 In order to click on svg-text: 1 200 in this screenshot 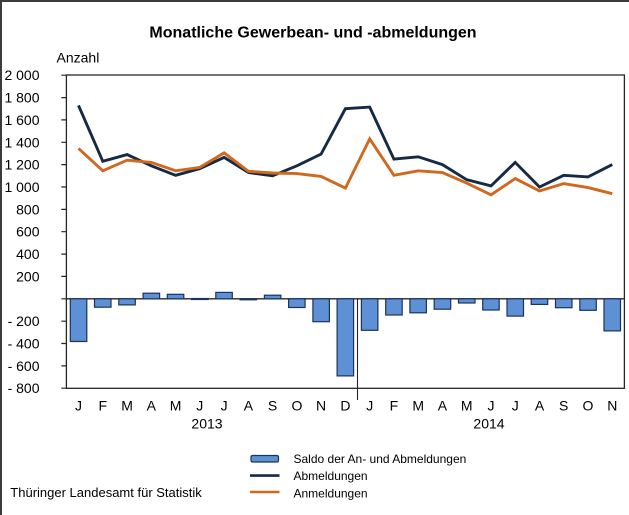, I will do `click(21, 165)`.